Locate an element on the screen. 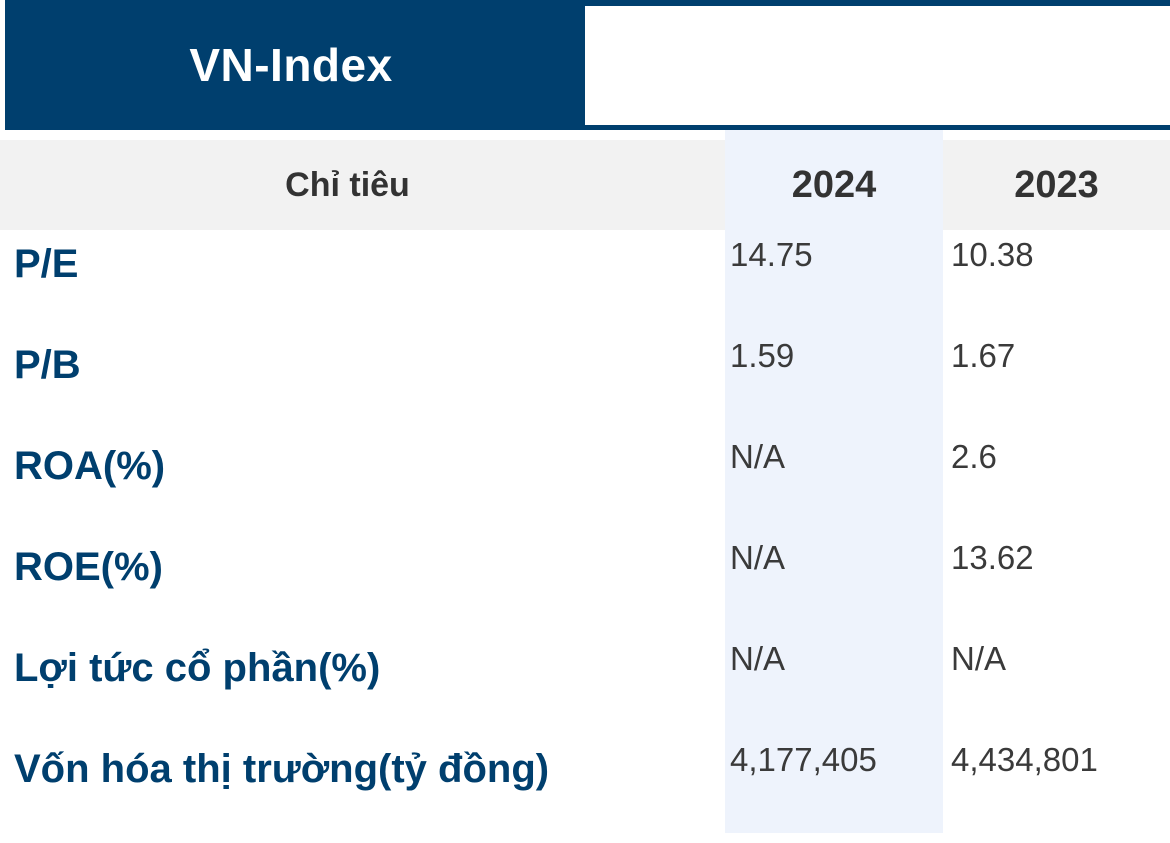  header-year-2024: 2024 is located at coordinates (834, 184).